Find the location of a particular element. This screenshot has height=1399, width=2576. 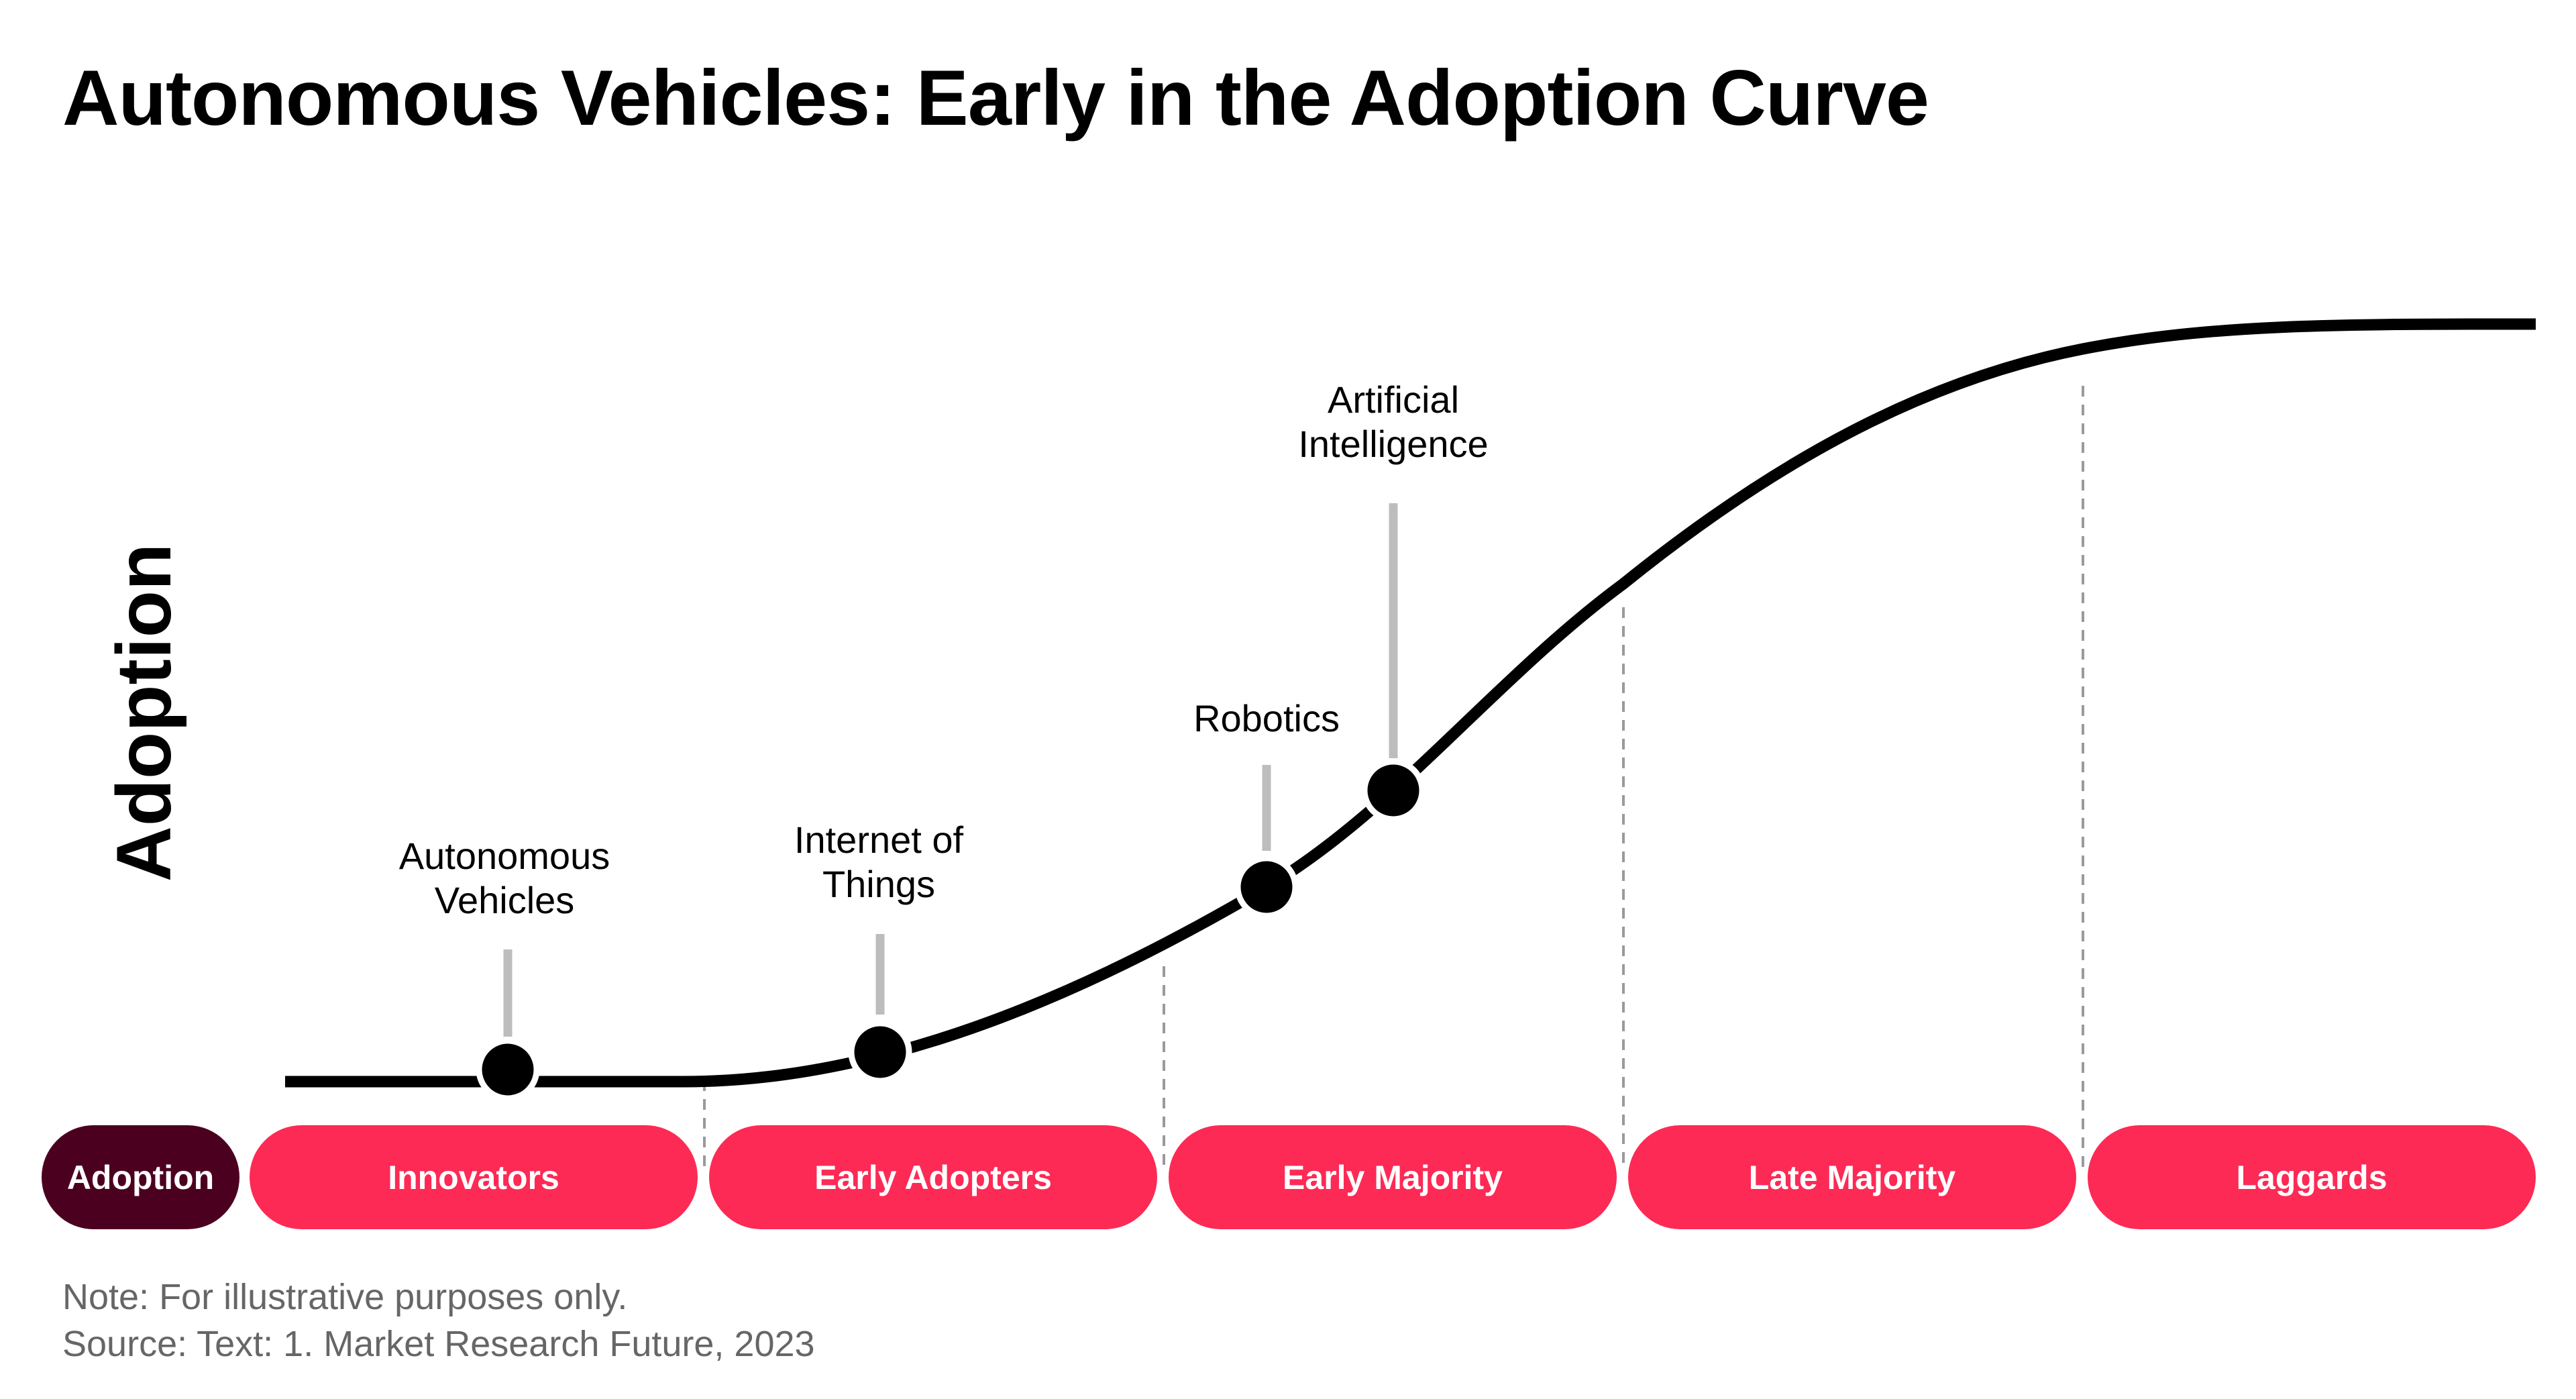

marker-label-line: Robotics is located at coordinates (1266, 718).